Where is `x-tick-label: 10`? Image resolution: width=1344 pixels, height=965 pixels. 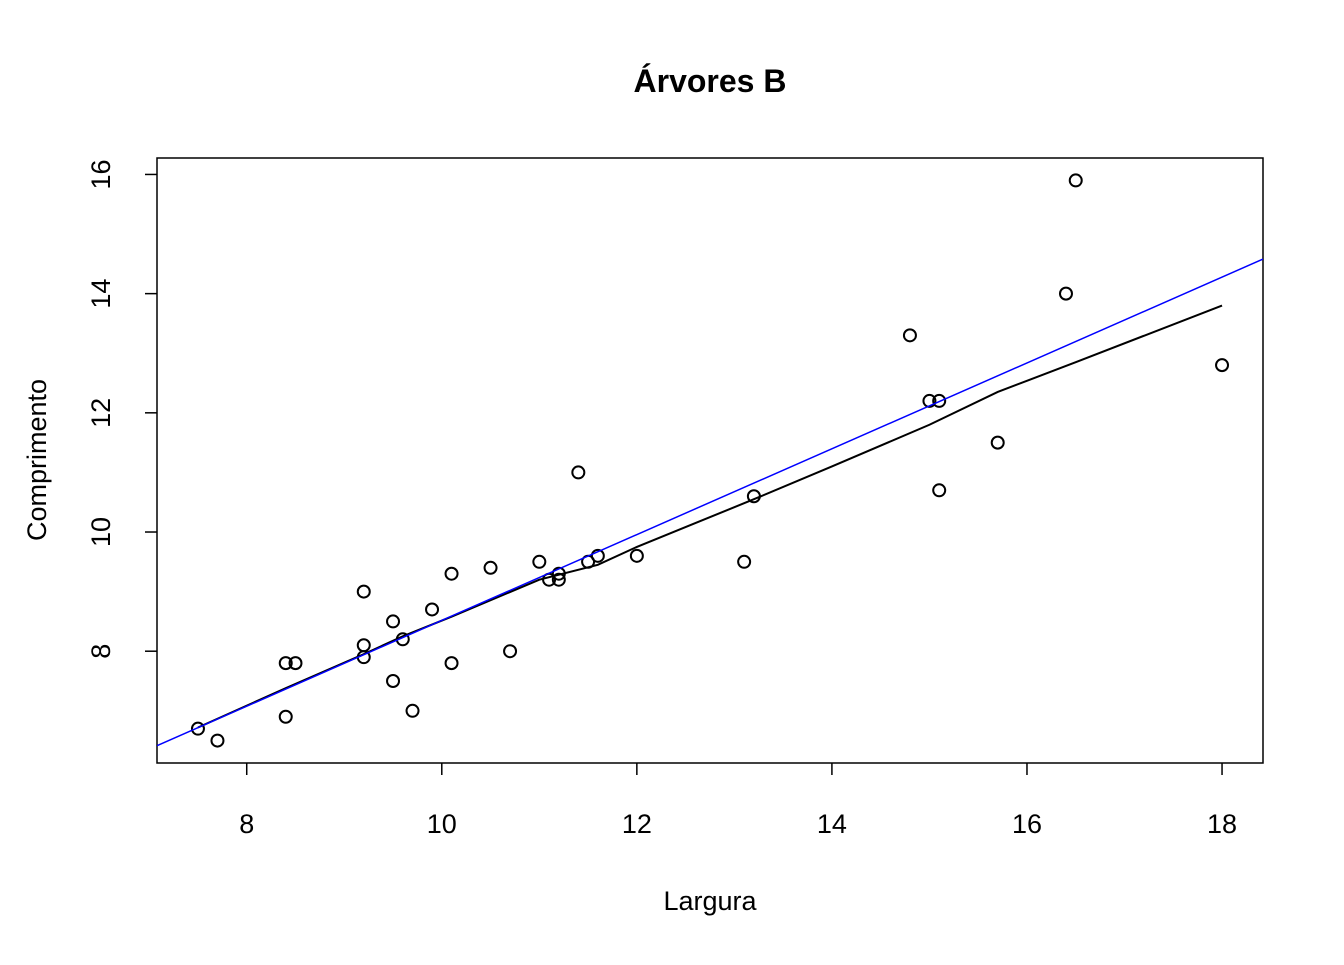
x-tick-label: 10 is located at coordinates (442, 824).